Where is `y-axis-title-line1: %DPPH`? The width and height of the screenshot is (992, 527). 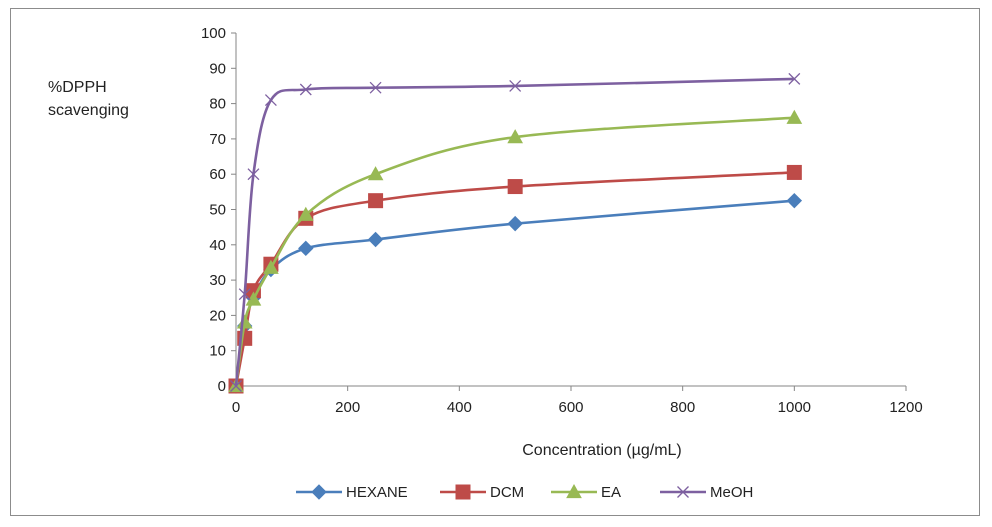
y-axis-title-line1: %DPPH is located at coordinates (77, 87).